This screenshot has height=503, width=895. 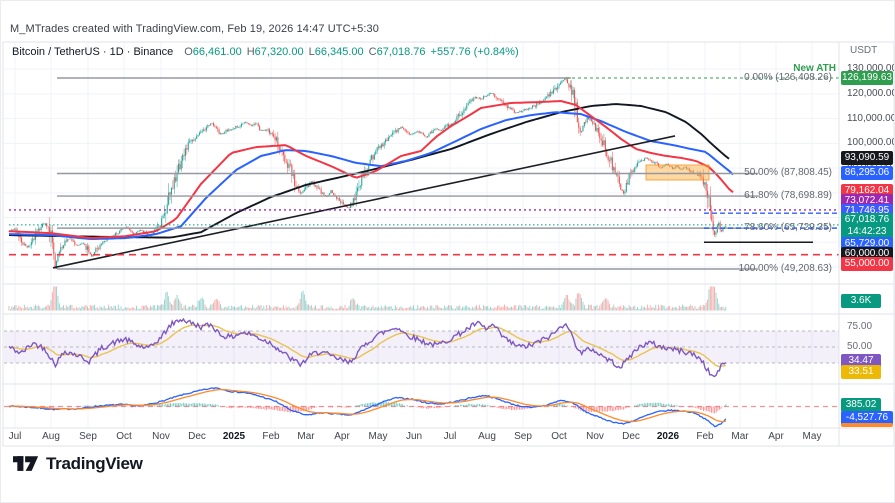 I want to click on price-badge: 86,295.06, so click(x=867, y=173).